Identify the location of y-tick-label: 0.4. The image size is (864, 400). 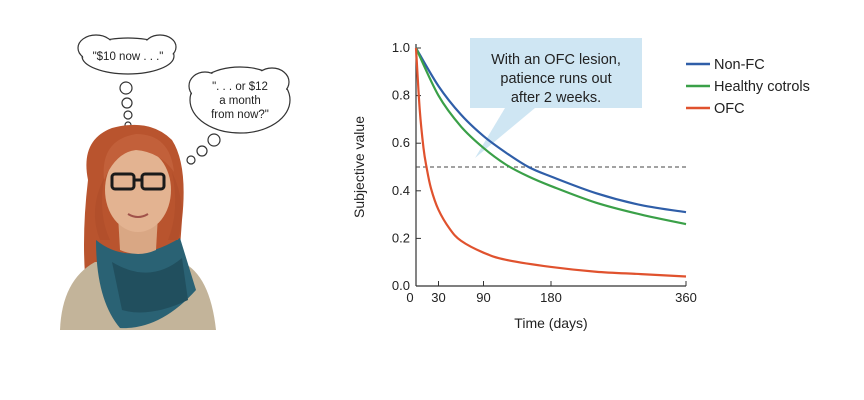
(401, 190).